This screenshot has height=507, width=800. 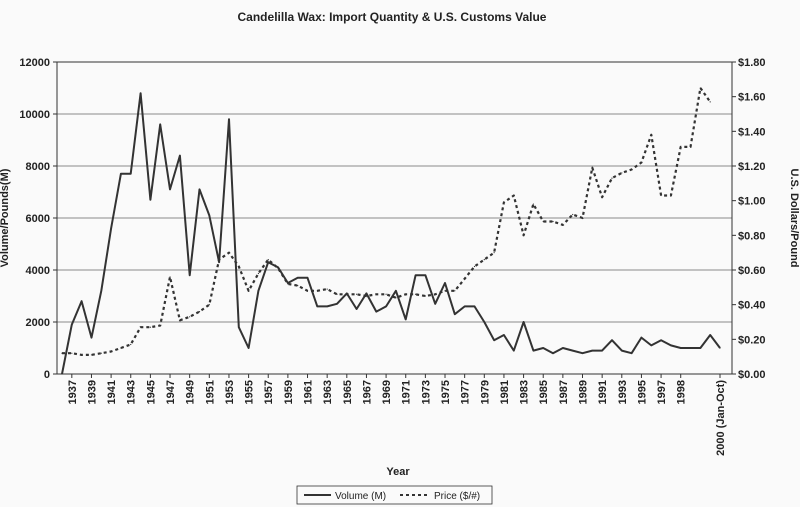 What do you see at coordinates (426, 392) in the screenshot?
I see `x-tick-label: 1973` at bounding box center [426, 392].